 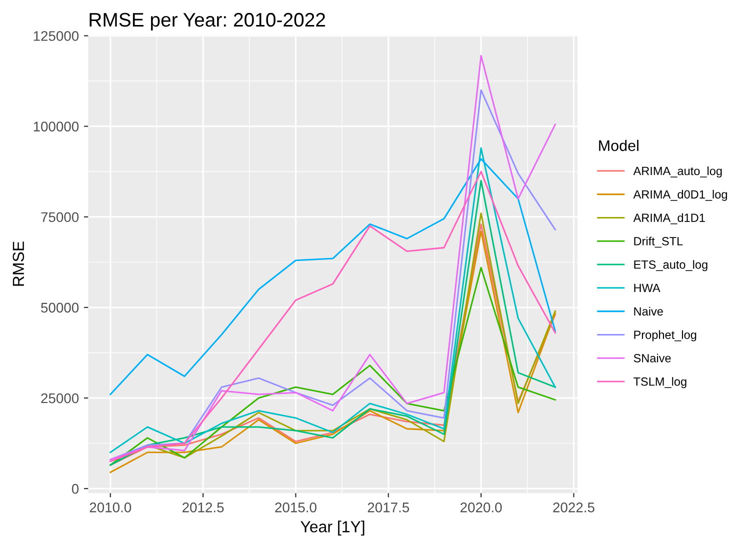 I want to click on y-tick-label: 25000, so click(x=60, y=398).